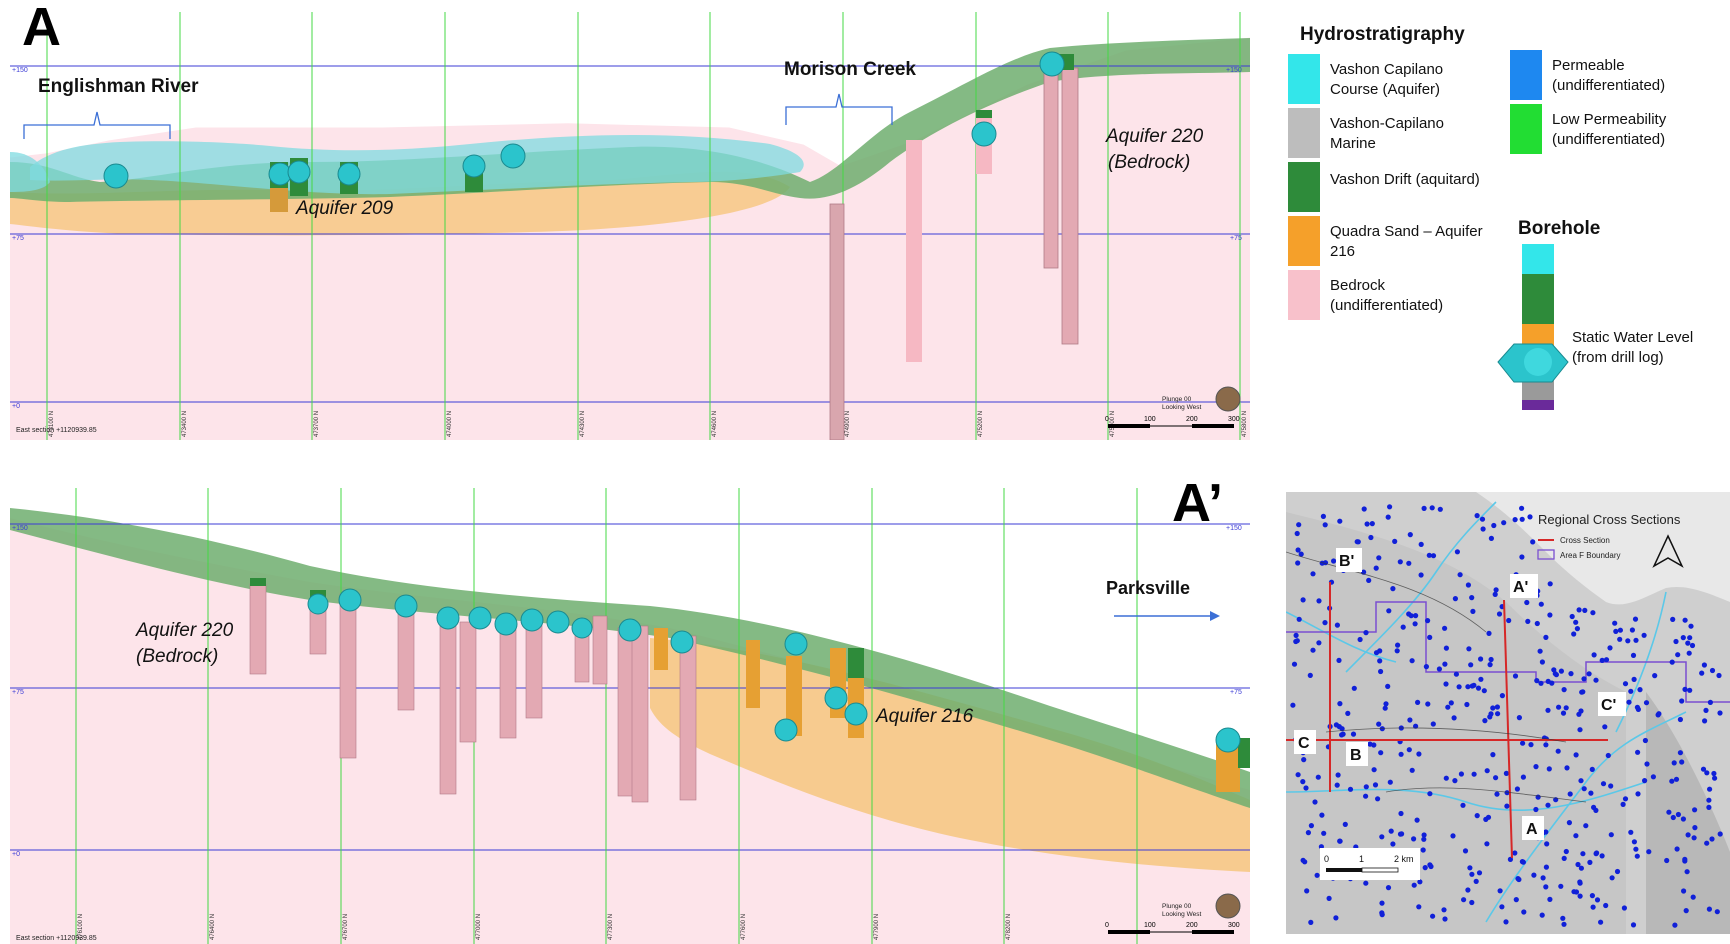 This screenshot has height=944, width=1730. Describe the element at coordinates (1113, 424) in the screenshot. I see `svg-text: 475500 N` at that location.